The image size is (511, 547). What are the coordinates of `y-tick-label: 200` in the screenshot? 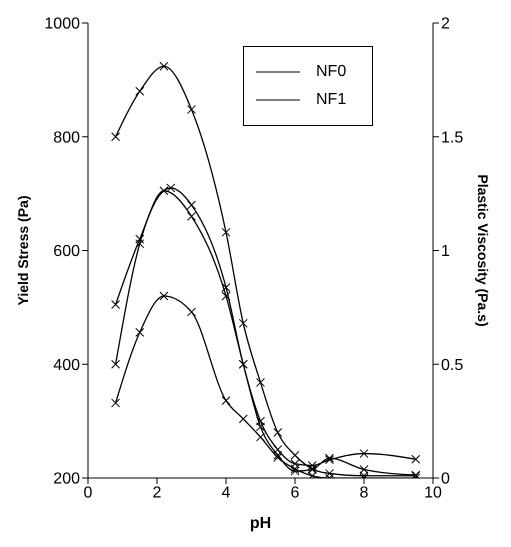 It's located at (66, 479).